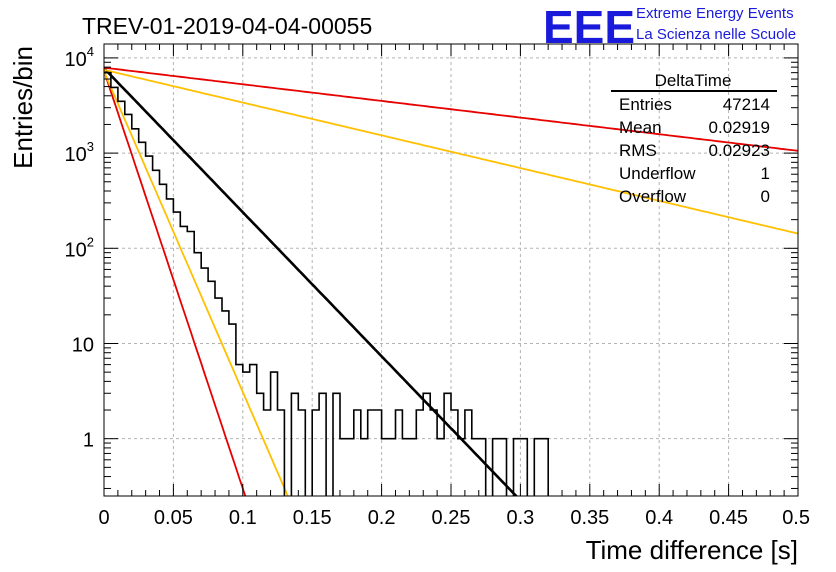 The width and height of the screenshot is (836, 572). Describe the element at coordinates (765, 196) in the screenshot. I see `stats-value: 0` at that location.